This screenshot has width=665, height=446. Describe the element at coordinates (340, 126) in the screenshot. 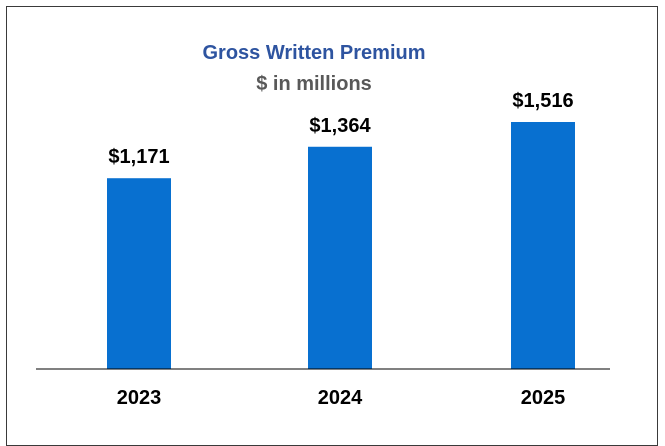

I see `value-label-2024: $1,364` at that location.